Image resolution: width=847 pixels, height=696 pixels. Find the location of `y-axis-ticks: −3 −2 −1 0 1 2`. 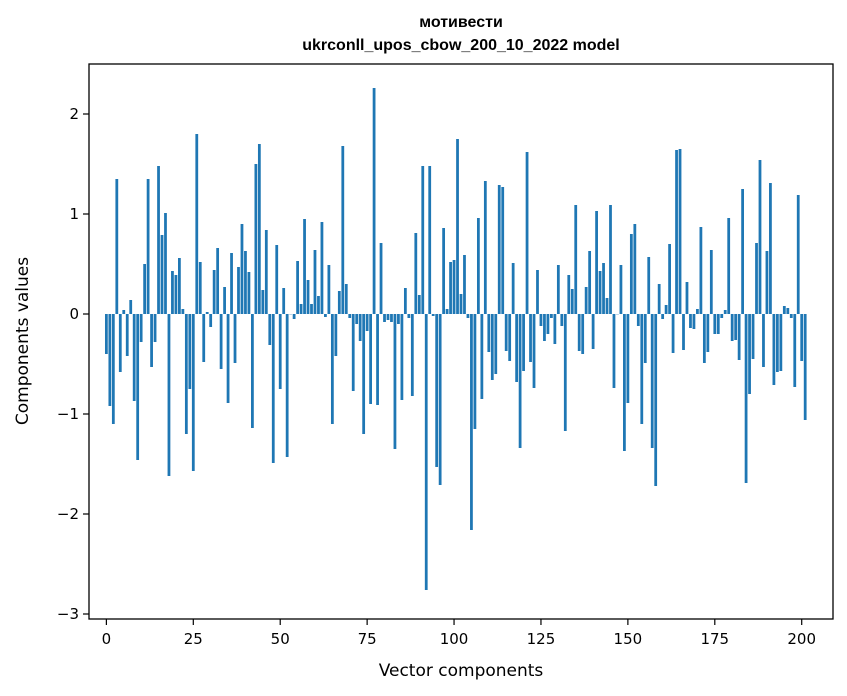

y-axis-ticks: −3 −2 −1 0 1 2 is located at coordinates (73, 364).